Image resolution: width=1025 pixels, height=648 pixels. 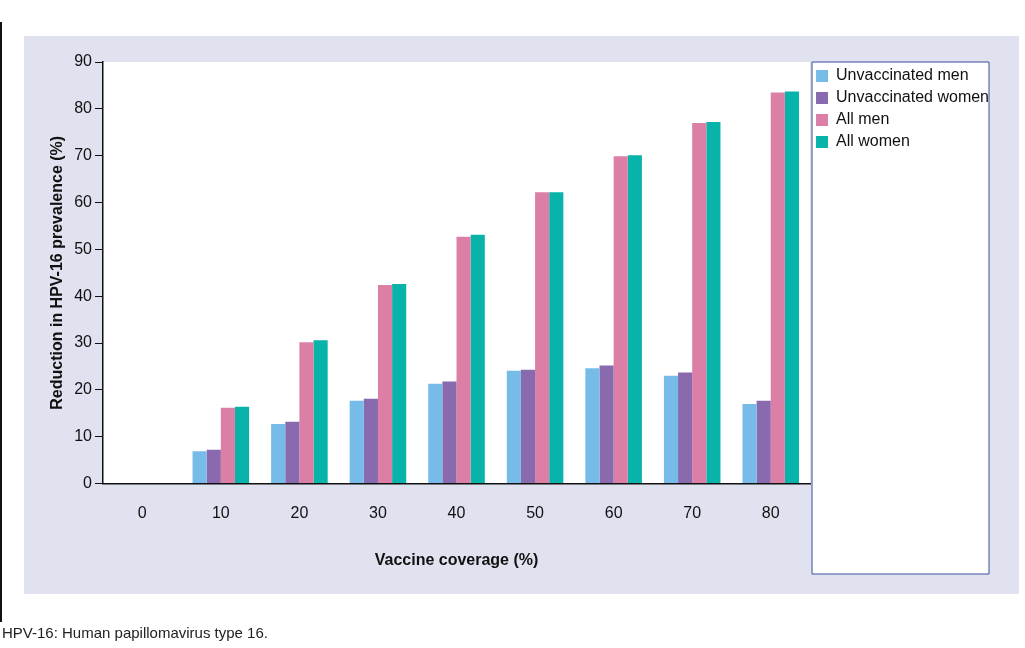 What do you see at coordinates (83, 61) in the screenshot?
I see `y-tick-label: 90` at bounding box center [83, 61].